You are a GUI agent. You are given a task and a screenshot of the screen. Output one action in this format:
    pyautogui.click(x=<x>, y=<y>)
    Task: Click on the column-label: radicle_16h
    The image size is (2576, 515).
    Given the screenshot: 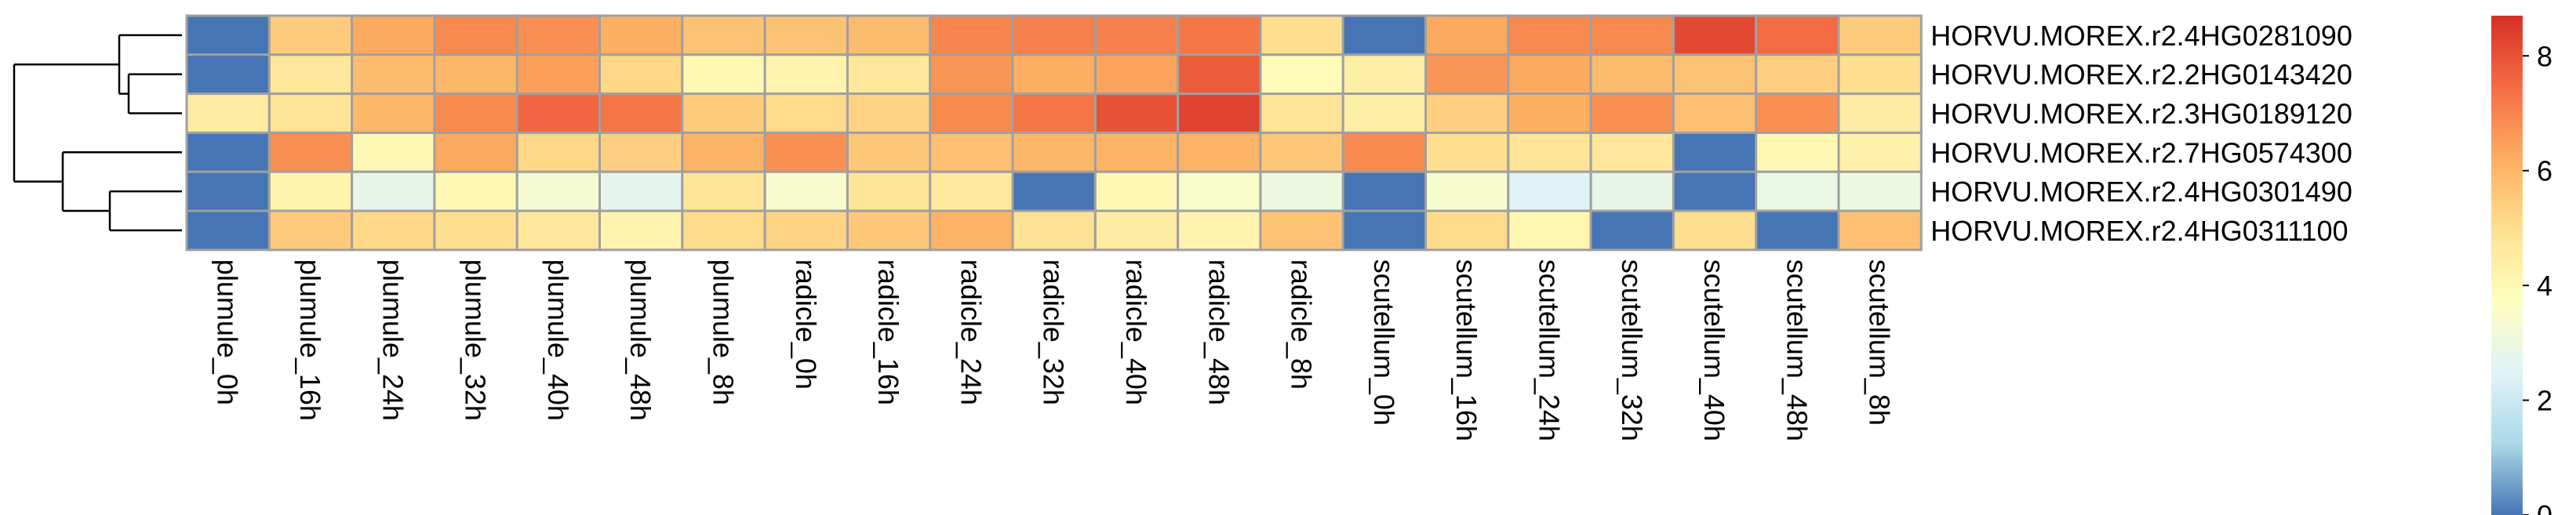 What is the action you would take?
    pyautogui.click(x=888, y=332)
    